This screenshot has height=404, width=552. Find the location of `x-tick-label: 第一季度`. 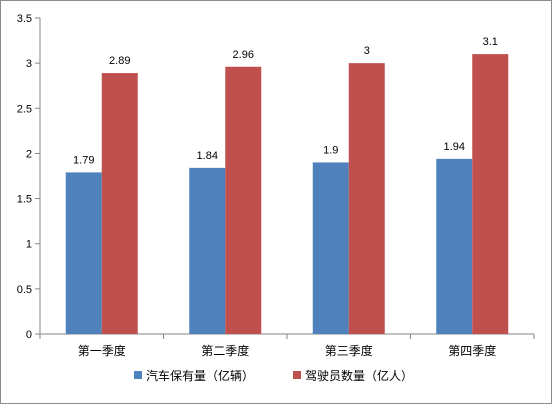

x-tick-label: 第一季度 is located at coordinates (102, 350).